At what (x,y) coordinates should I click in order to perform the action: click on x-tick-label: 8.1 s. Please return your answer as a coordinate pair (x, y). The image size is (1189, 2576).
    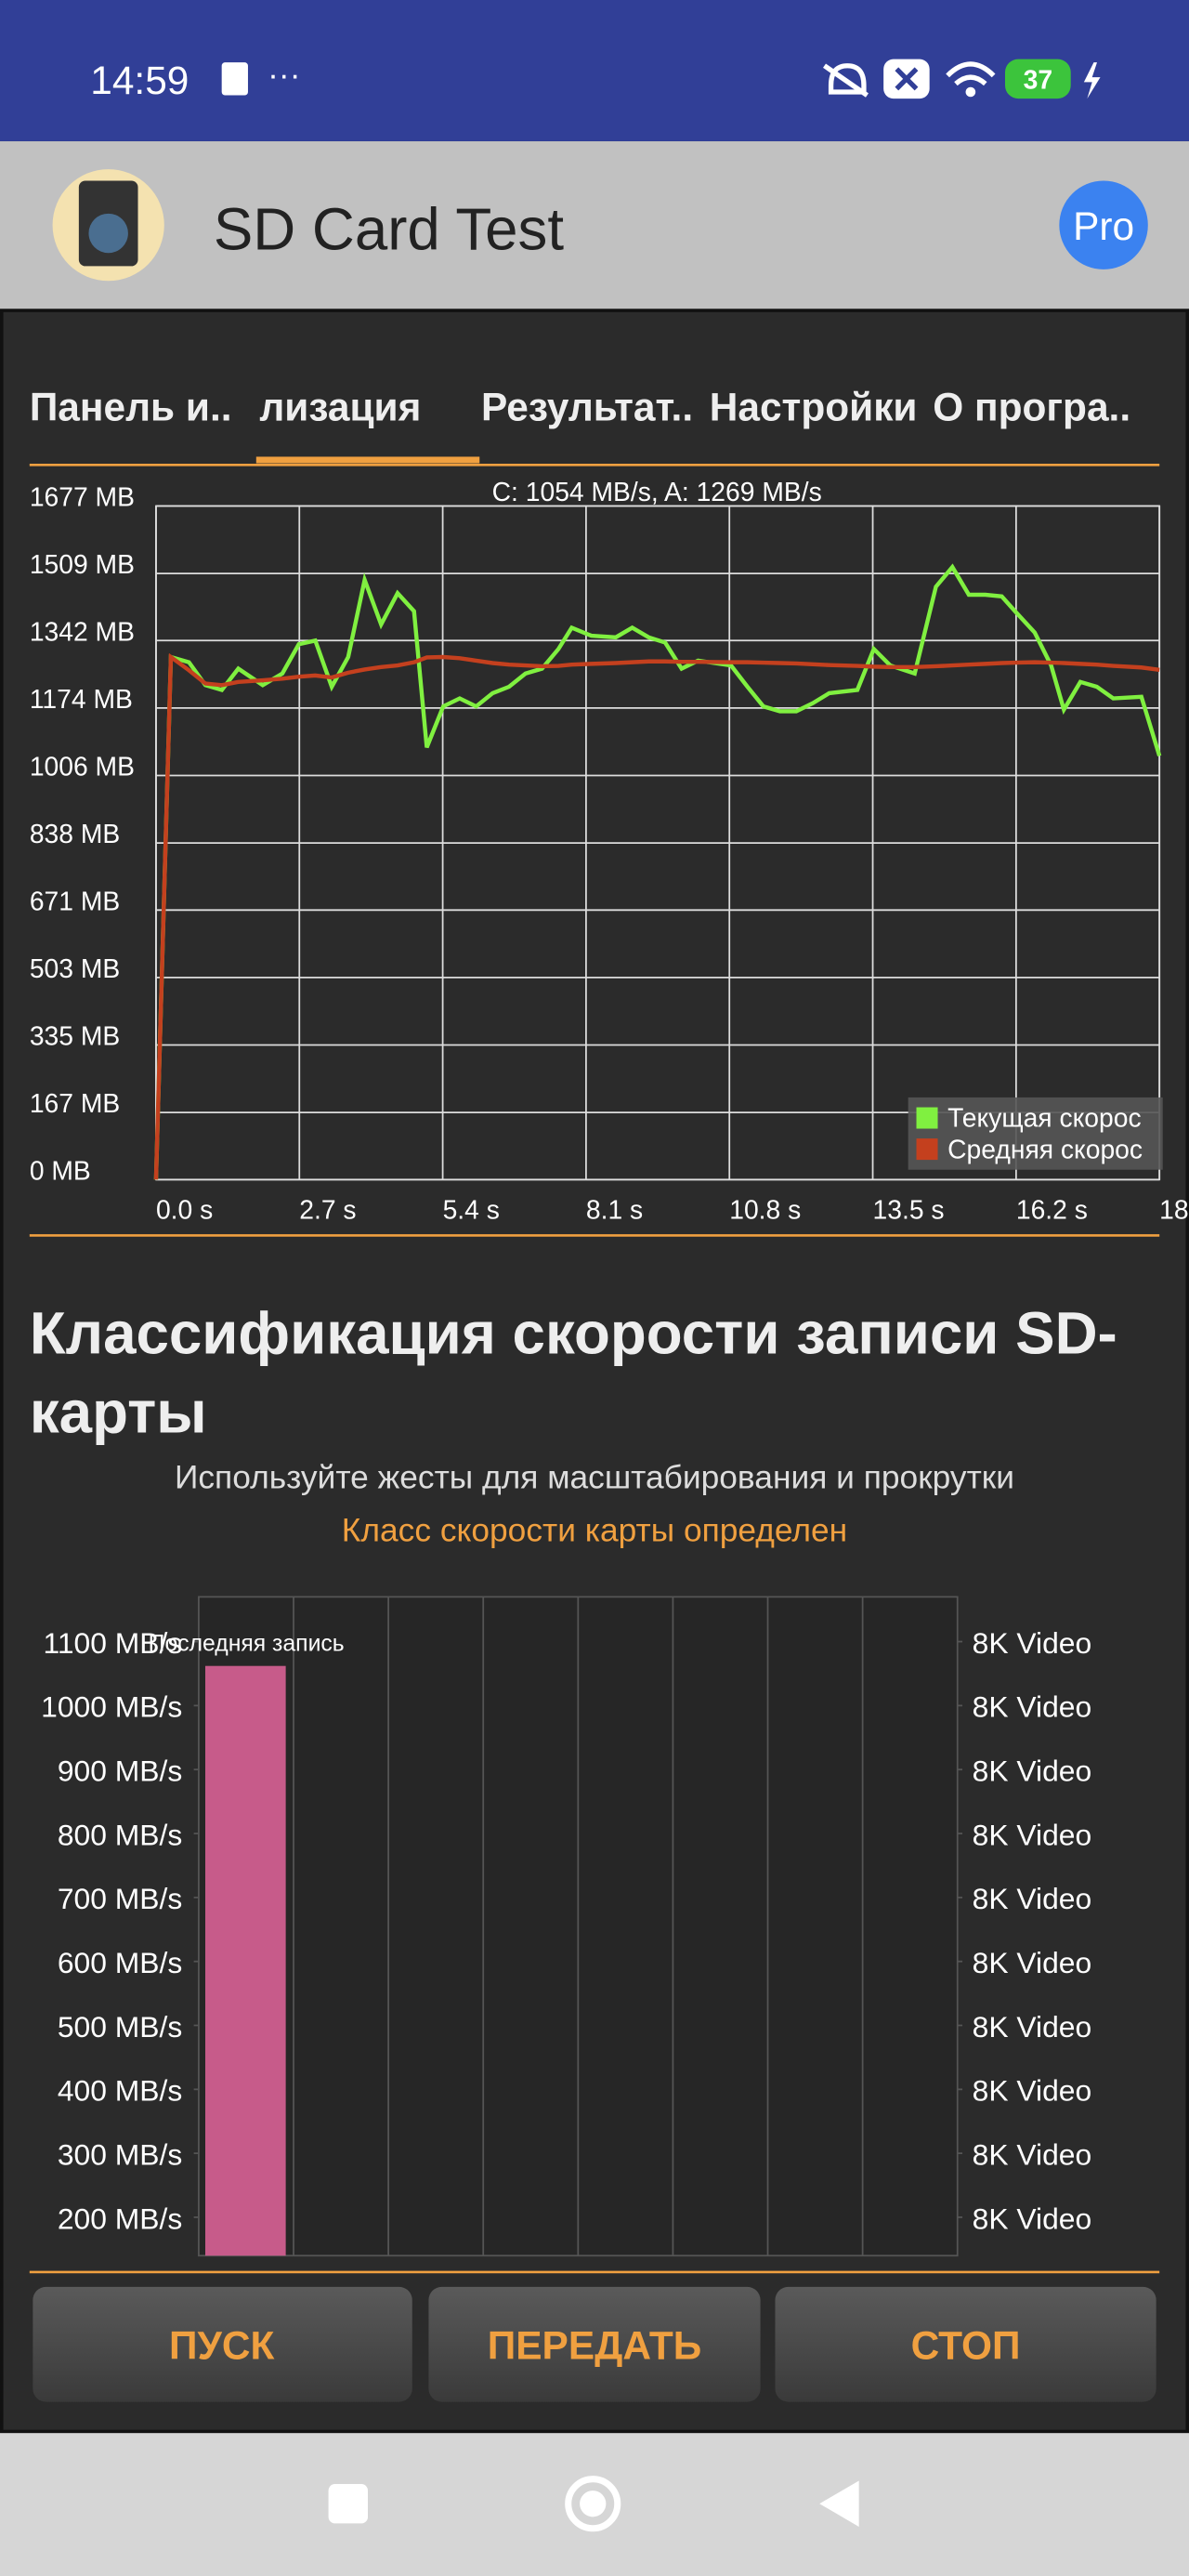
    Looking at the image, I should click on (614, 1210).